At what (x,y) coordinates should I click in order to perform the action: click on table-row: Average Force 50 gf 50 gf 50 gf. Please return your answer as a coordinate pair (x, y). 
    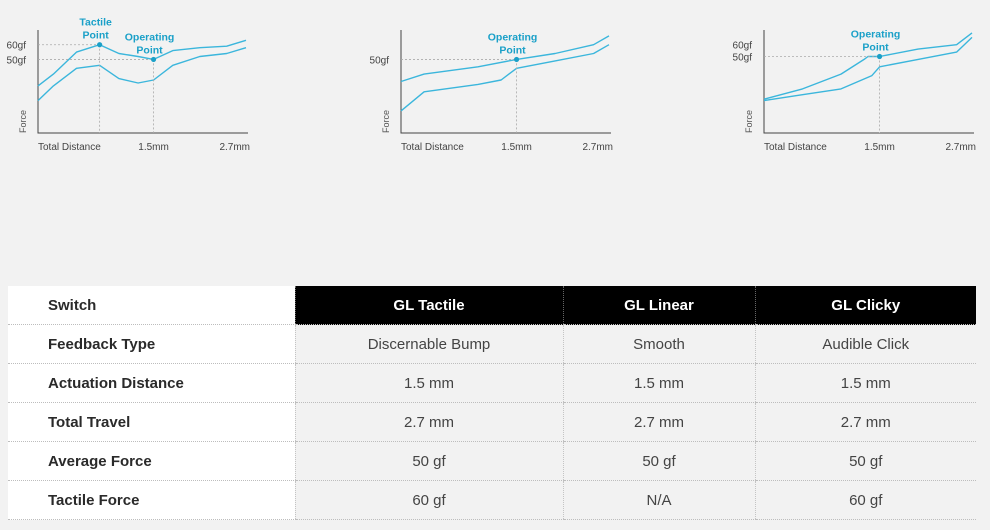
    Looking at the image, I should click on (492, 461).